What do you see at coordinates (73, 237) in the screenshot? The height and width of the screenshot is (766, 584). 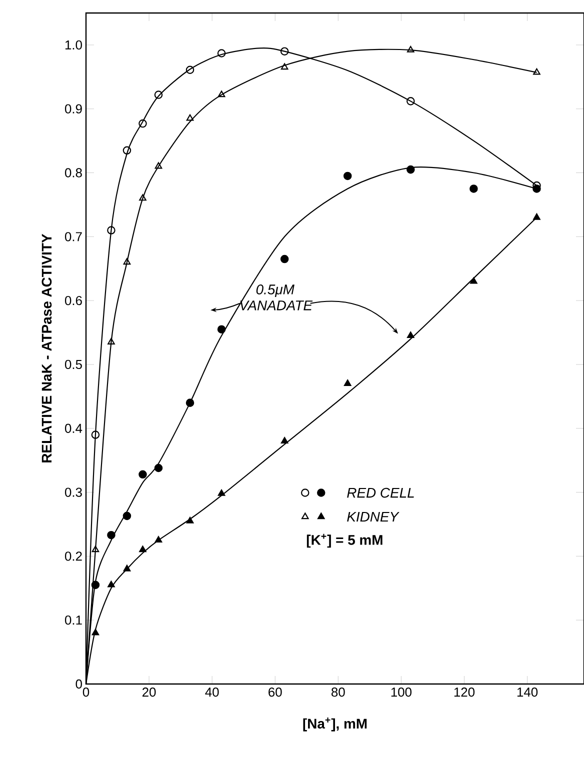 I see `y-tick-label: 0.7` at bounding box center [73, 237].